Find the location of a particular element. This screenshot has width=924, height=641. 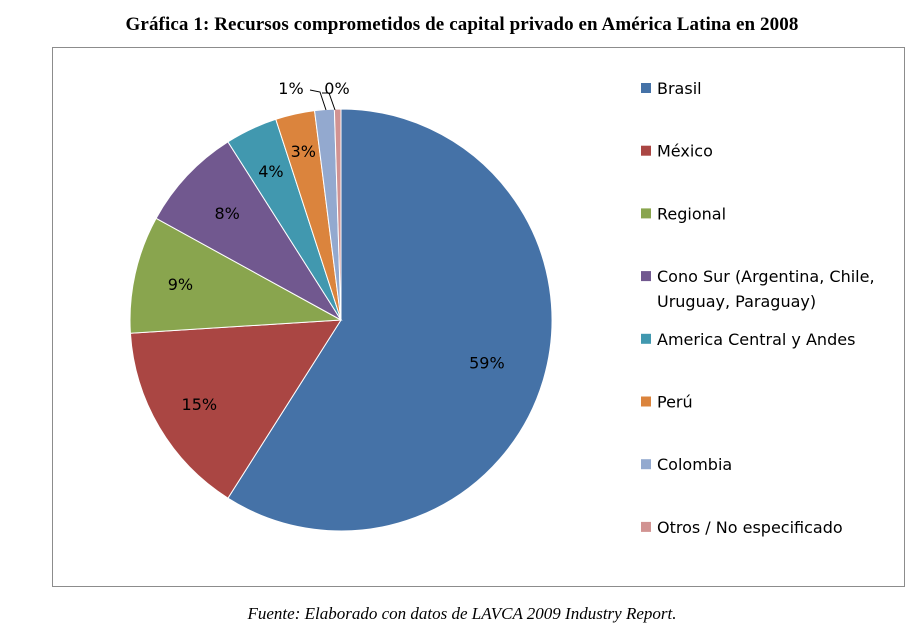

data-label-america-central-y-andes: 4% is located at coordinates (270, 171).